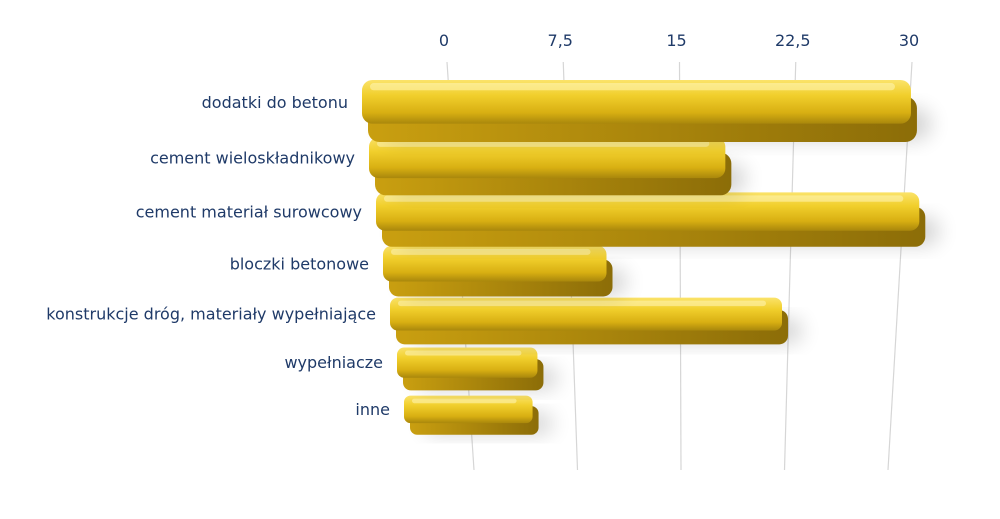  Describe the element at coordinates (252, 158) in the screenshot. I see `category-label: cement wieloskładnikowy` at that location.